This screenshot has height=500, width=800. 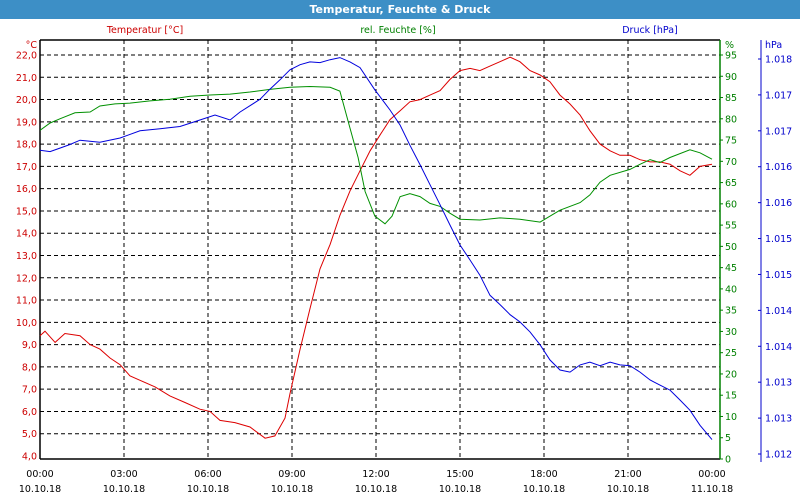 What do you see at coordinates (731, 141) in the screenshot?
I see `humidity-tick-label: 75` at bounding box center [731, 141].